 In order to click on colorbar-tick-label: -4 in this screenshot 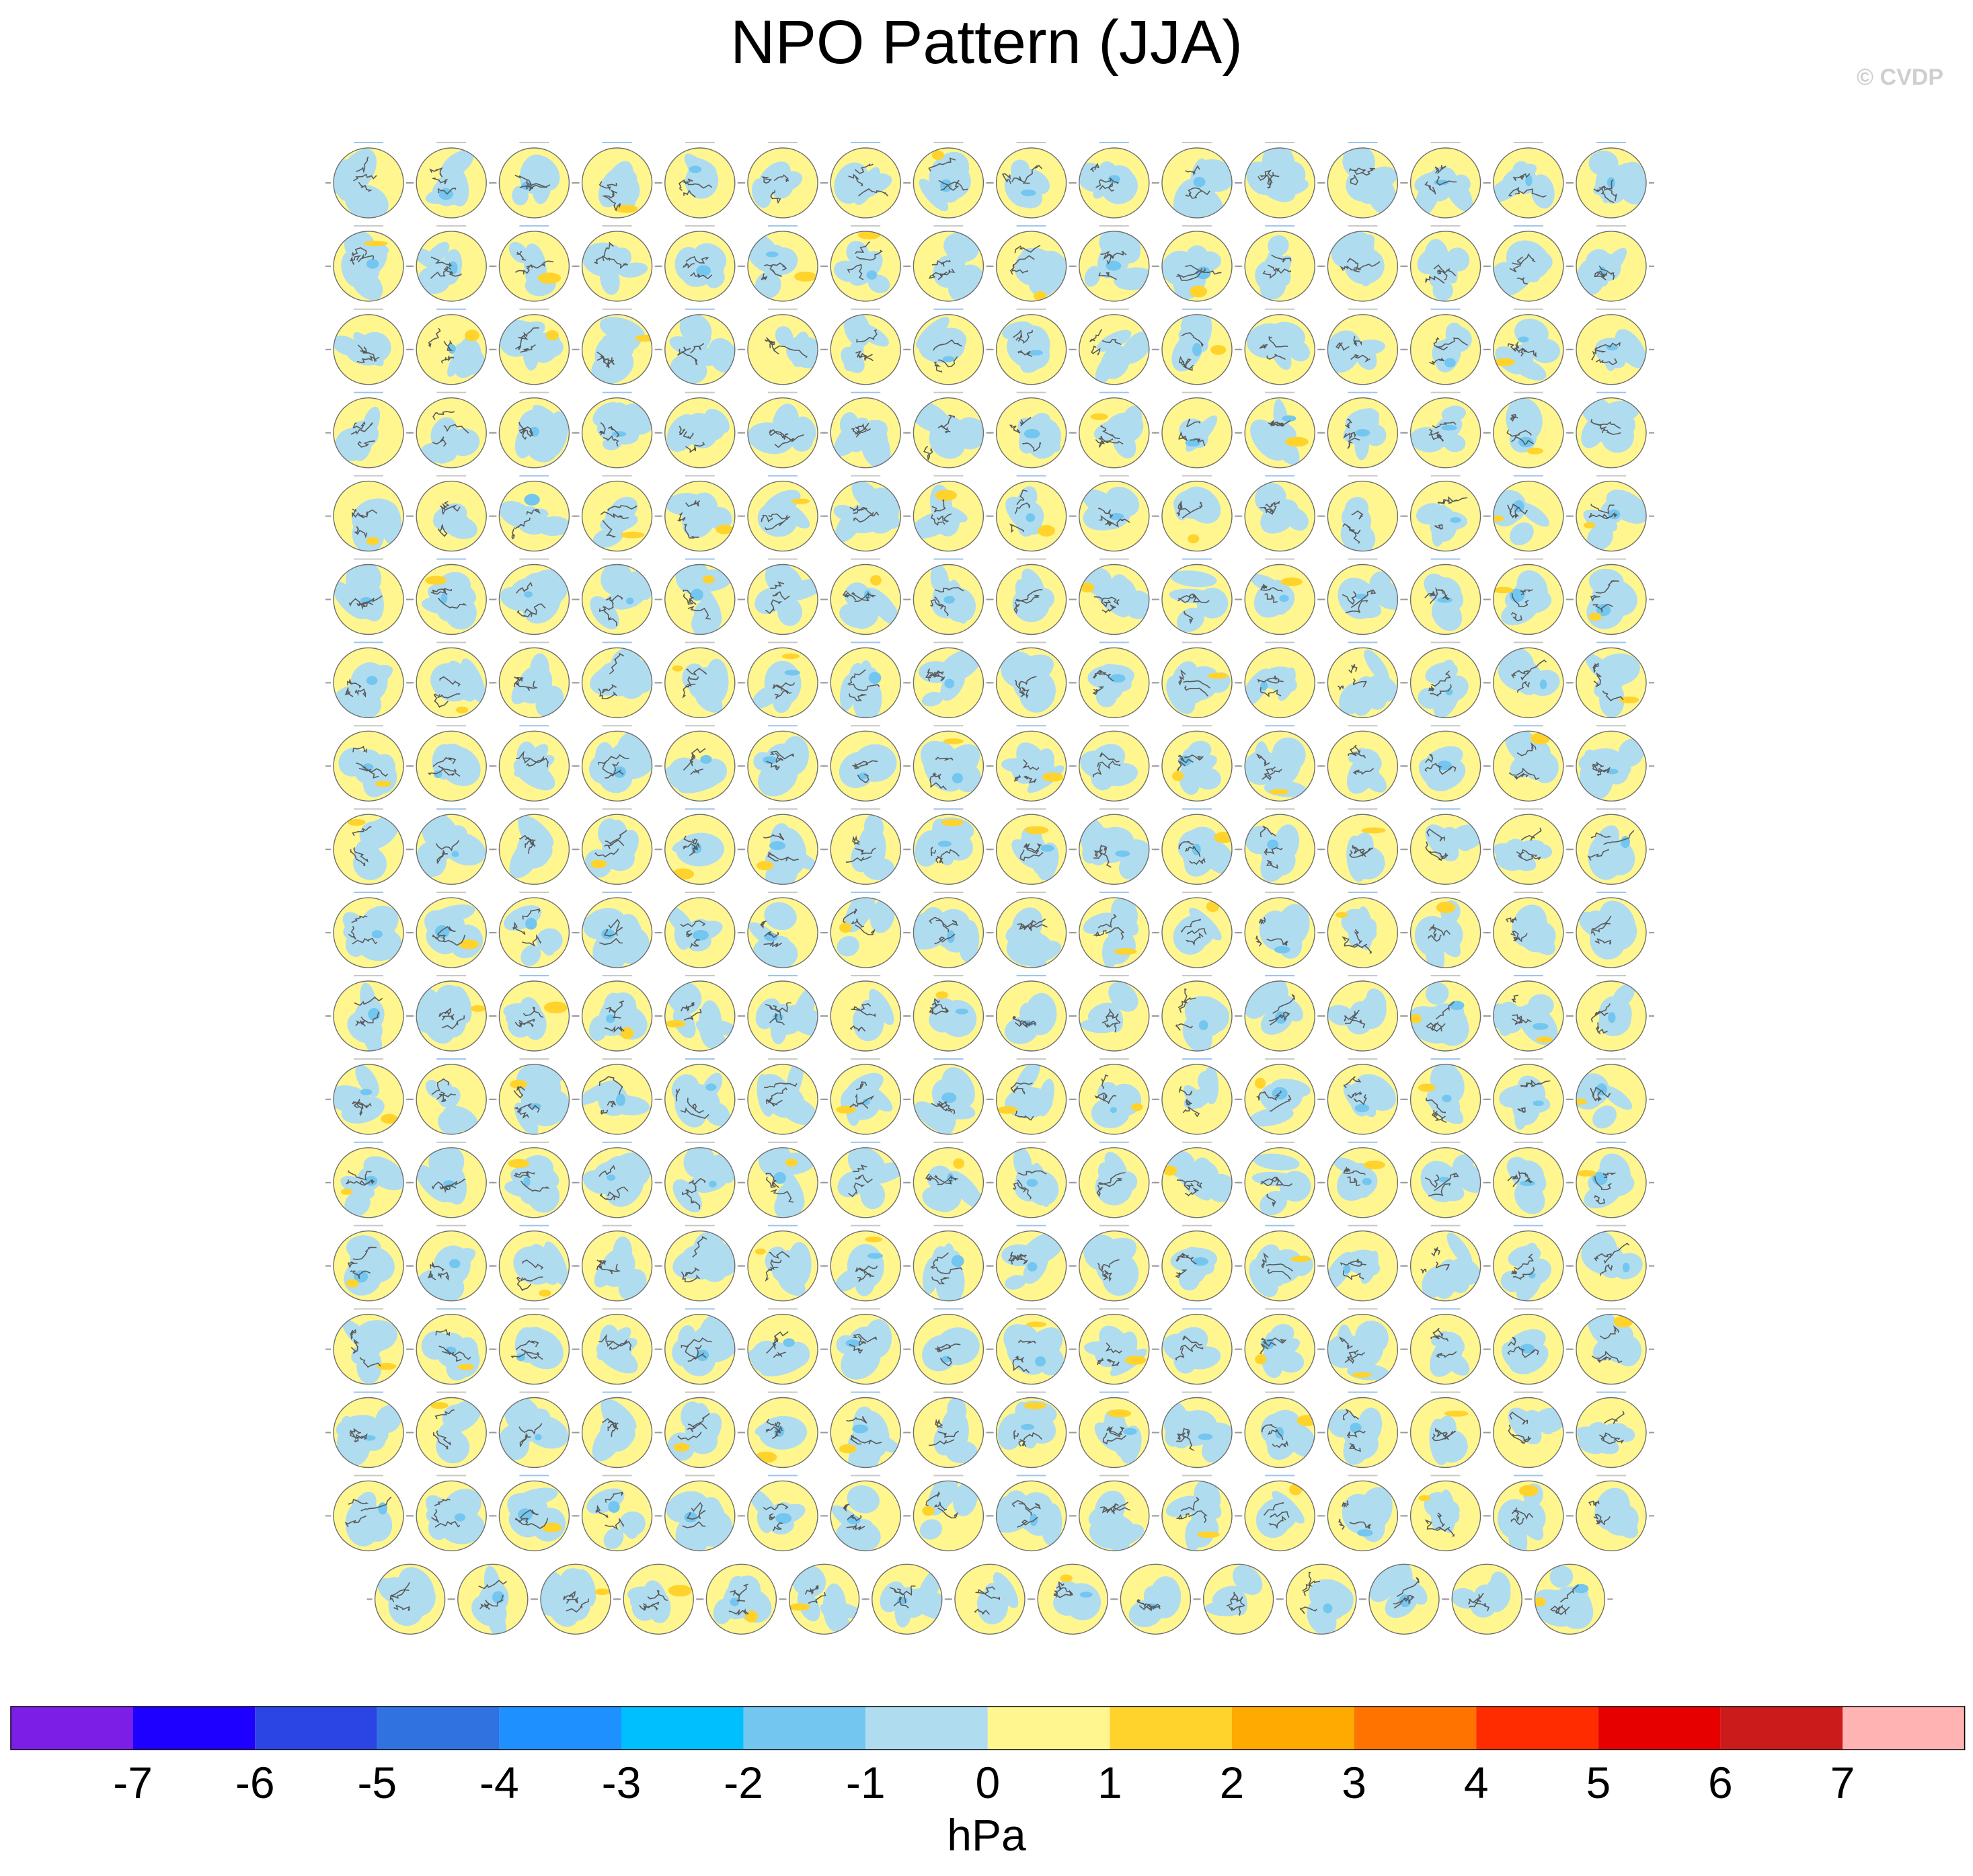, I will do `click(499, 1782)`.